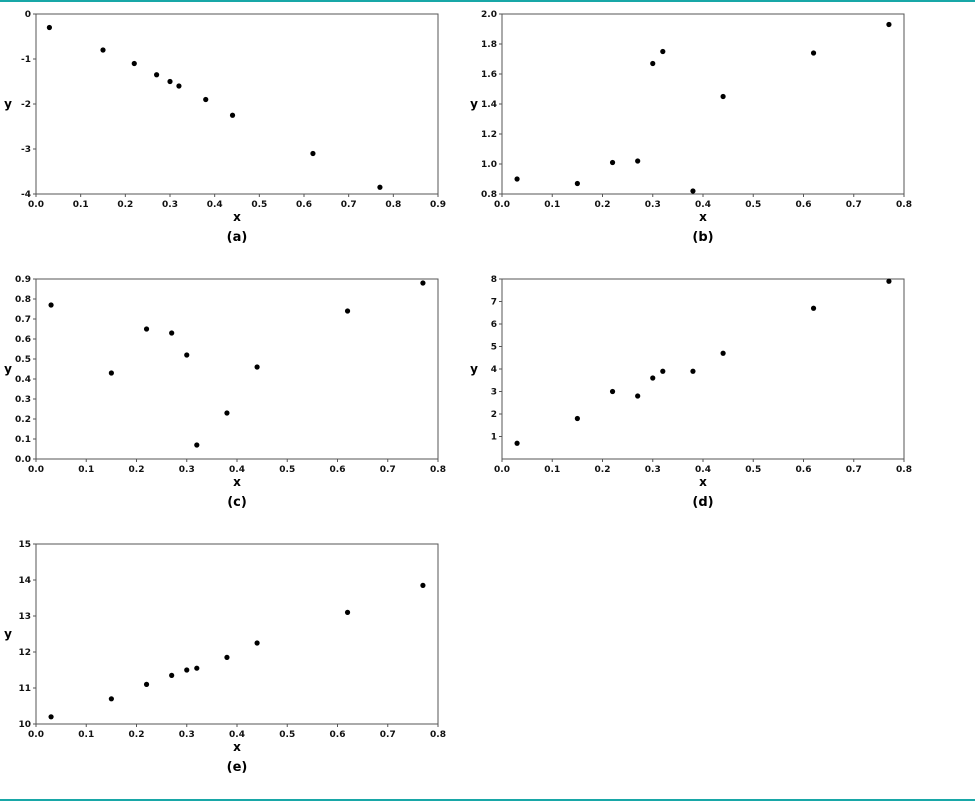 This screenshot has width=975, height=801. I want to click on svg-text: 4, so click(494, 370).